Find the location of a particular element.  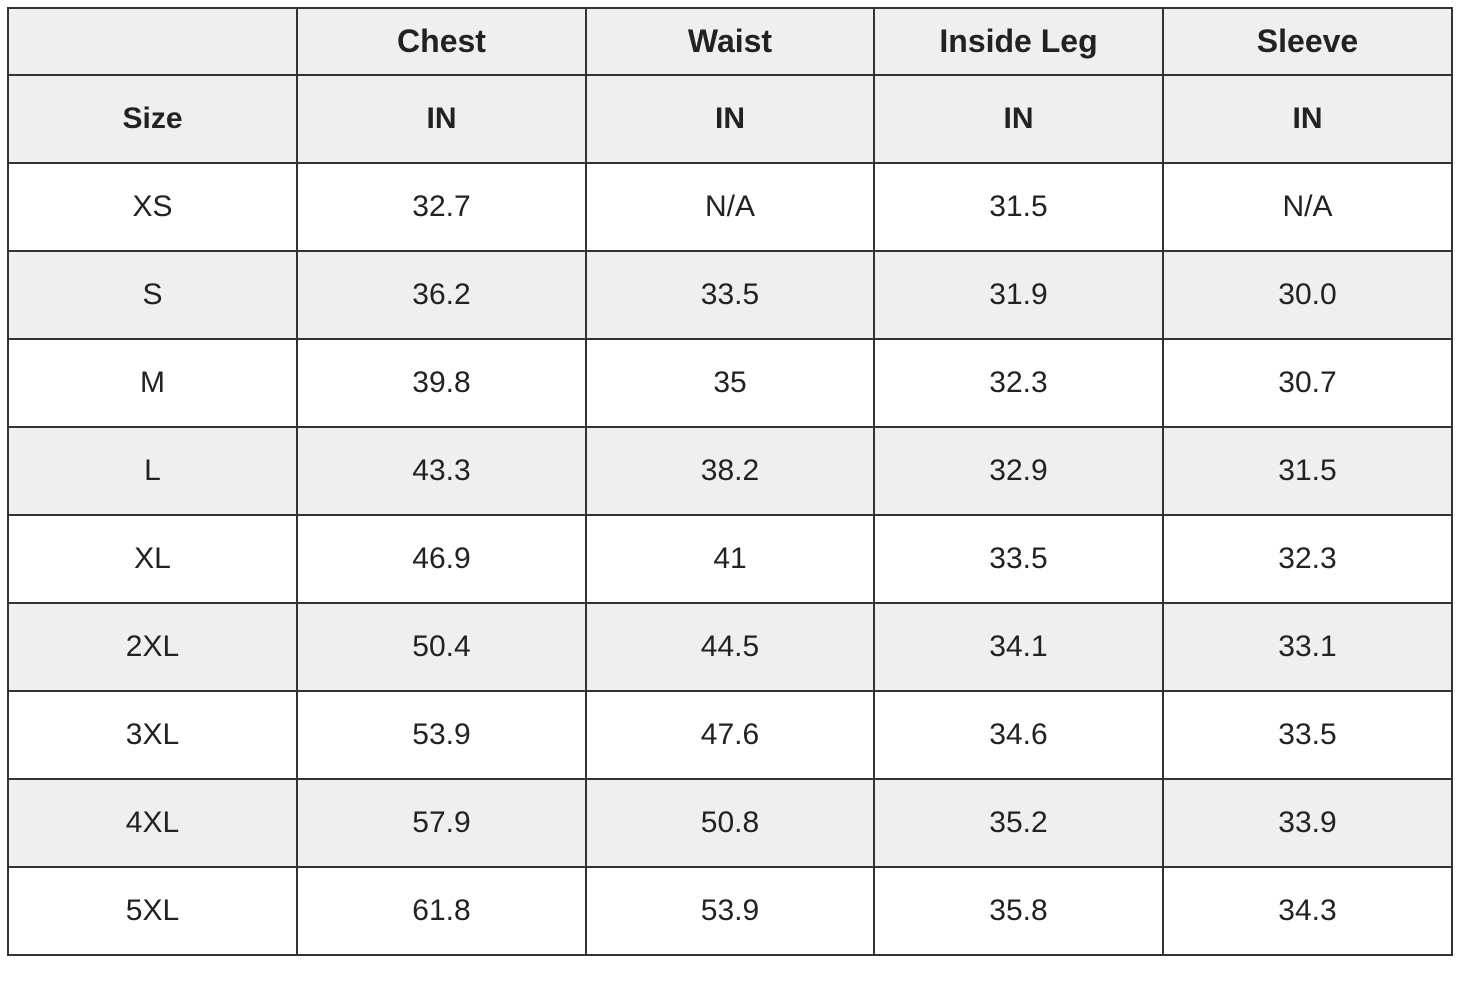

data-row: 3XL 53.9 47.6 34.6 33.5 is located at coordinates (730, 735).